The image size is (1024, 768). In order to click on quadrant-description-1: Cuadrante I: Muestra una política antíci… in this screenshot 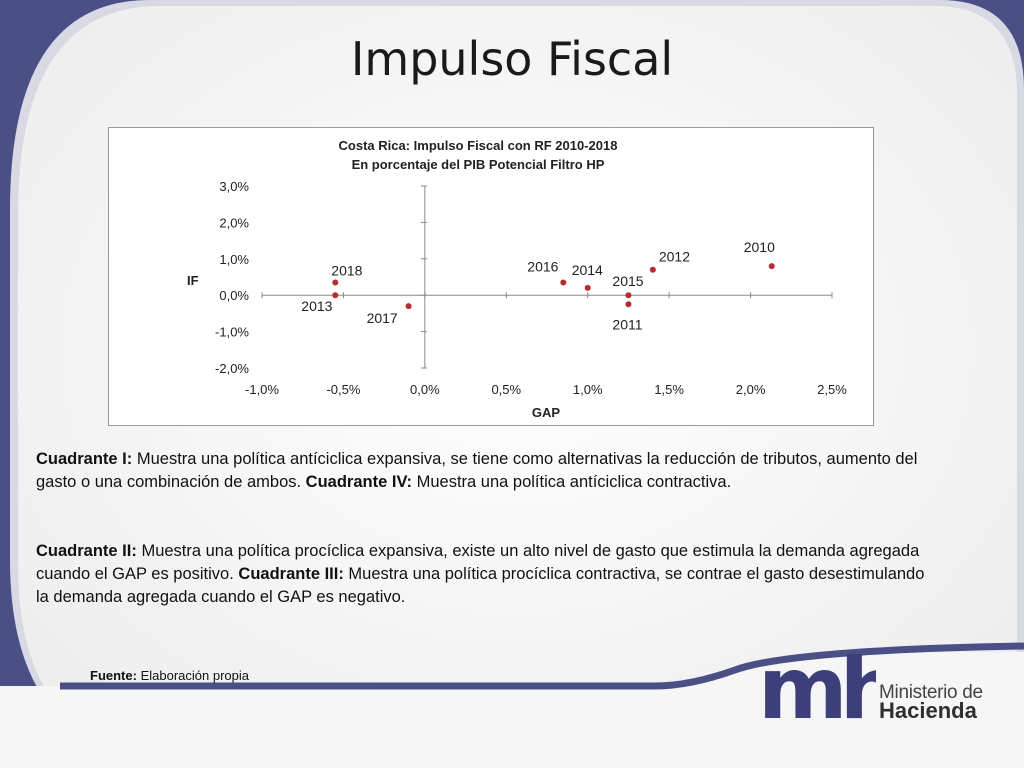, I will do `click(481, 471)`.